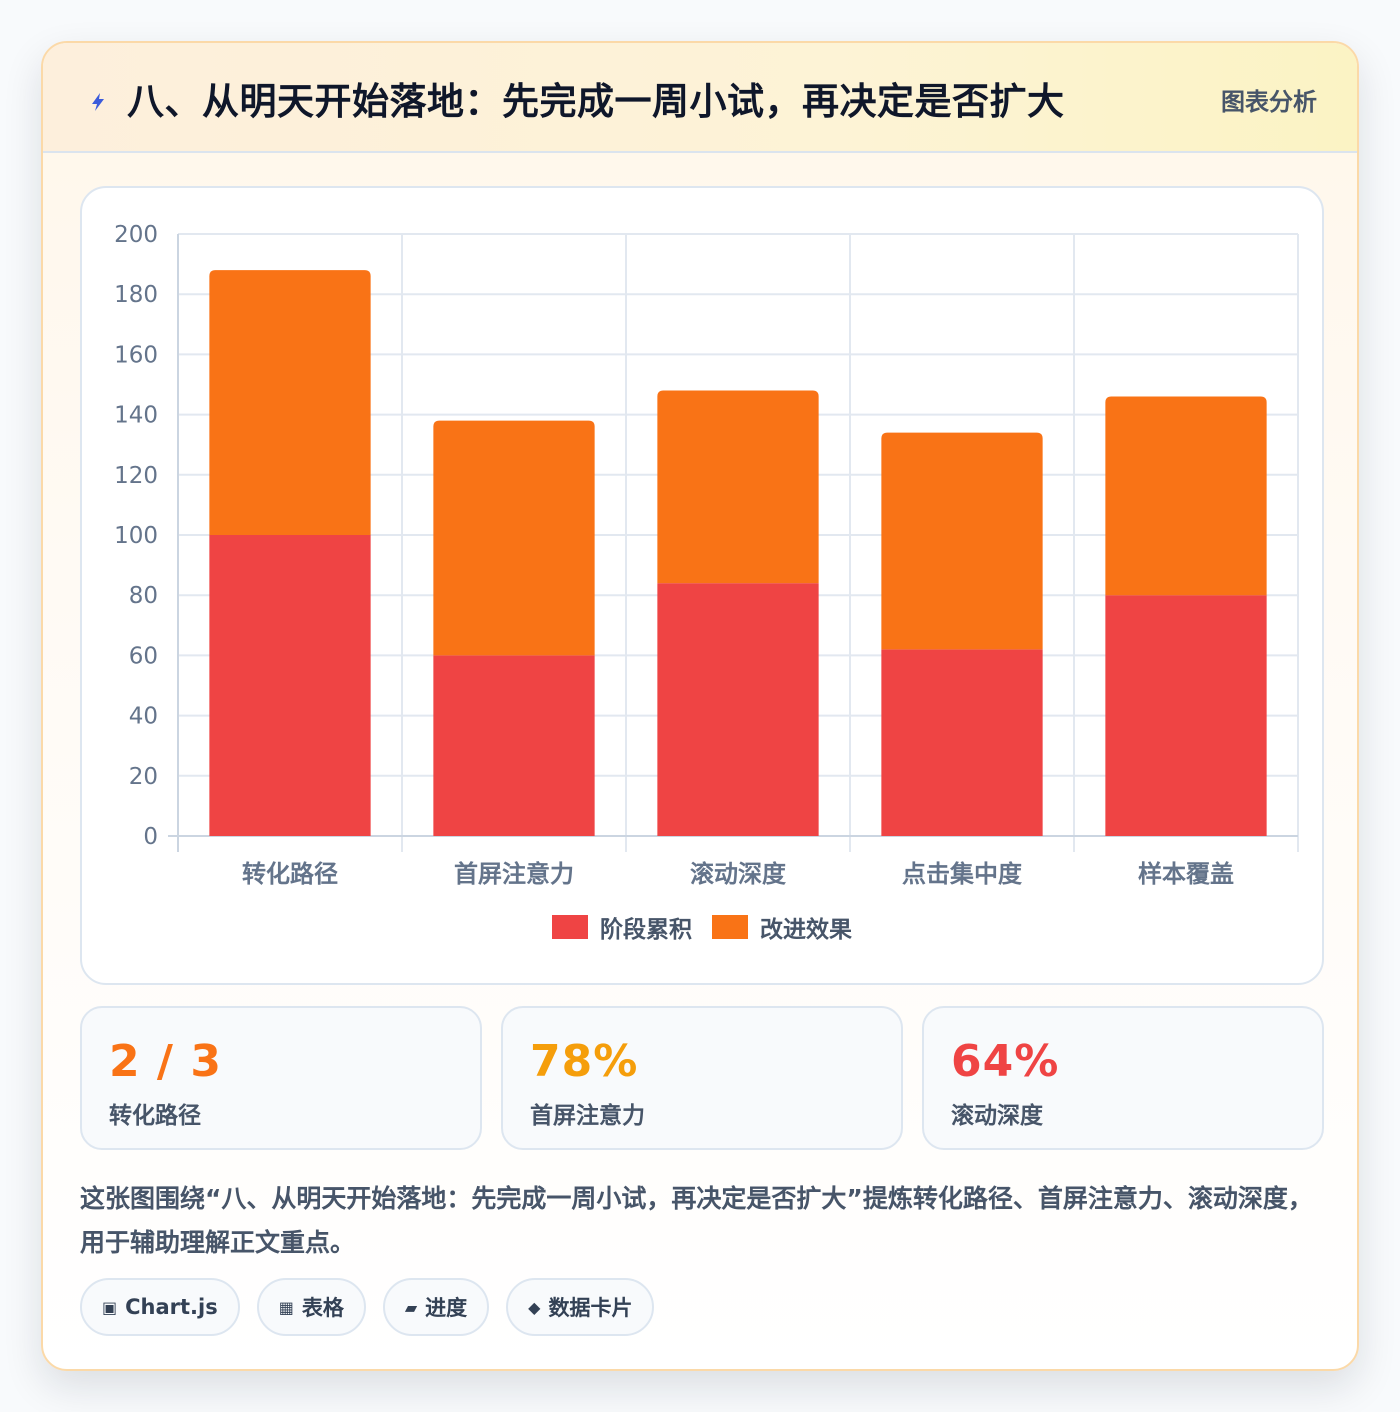  I want to click on y-tick-label: 100, so click(136, 536).